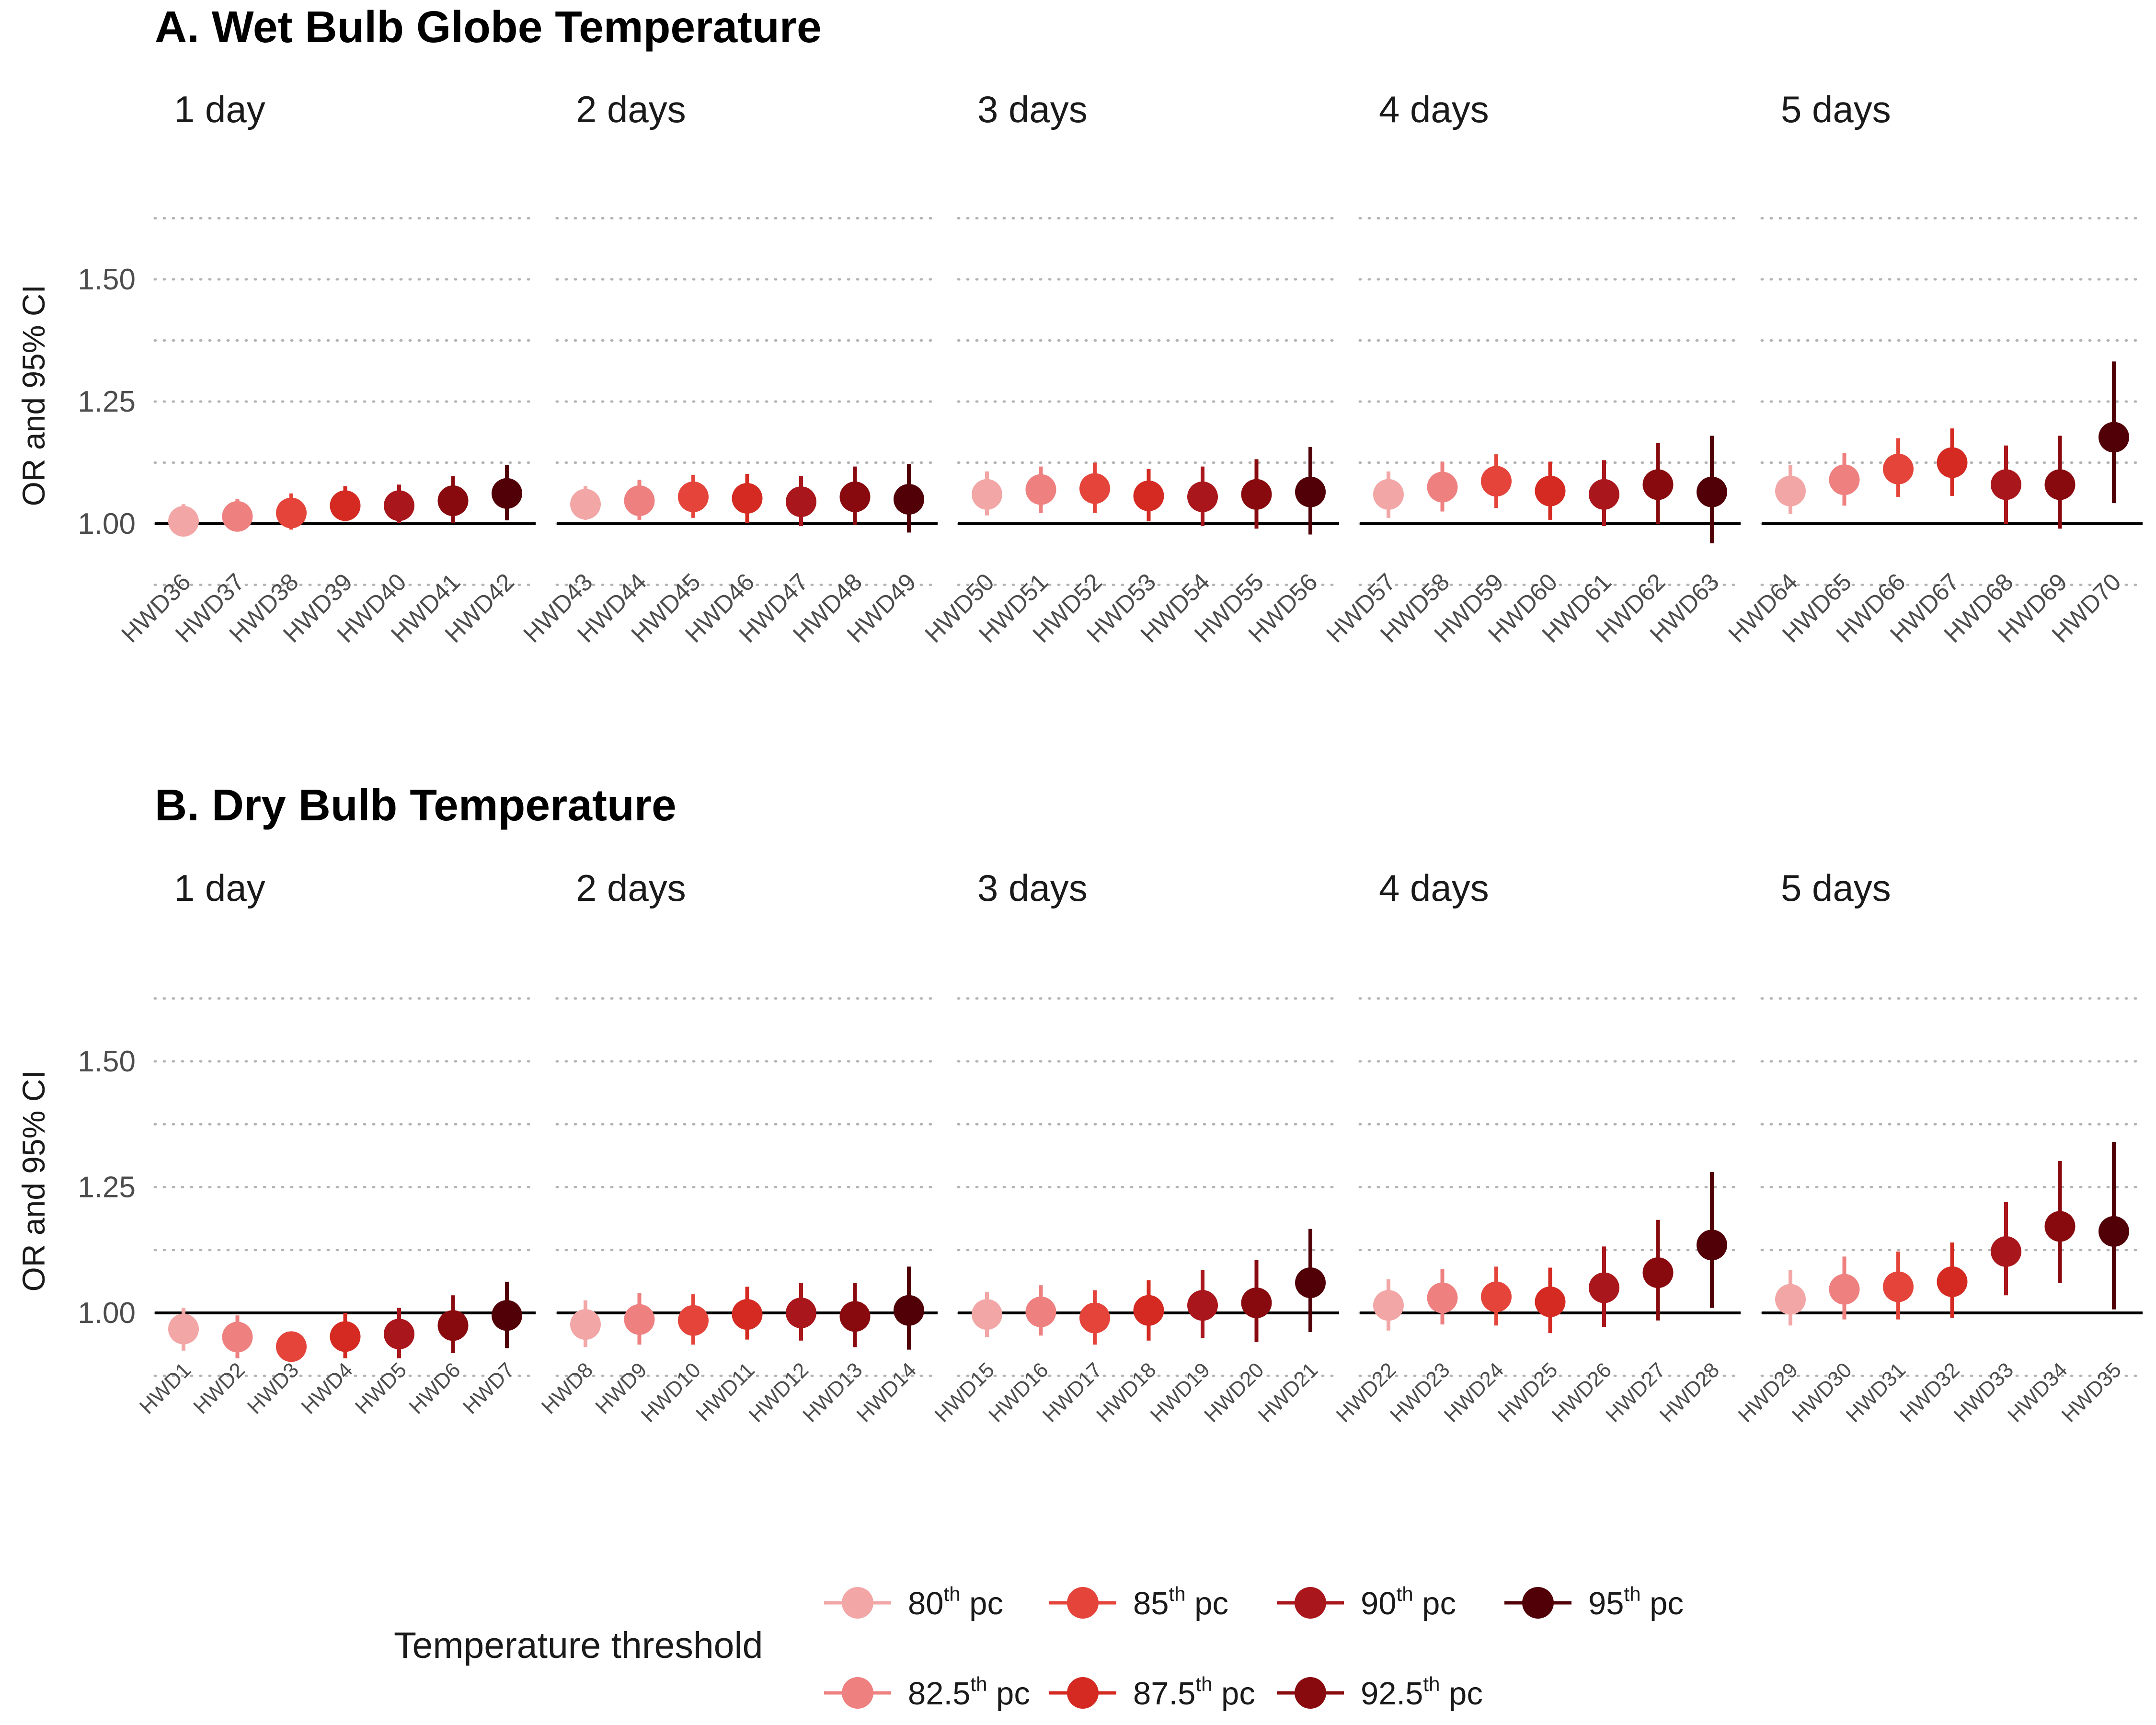  I want to click on legend-label: 87.5th pc, so click(1194, 1692).